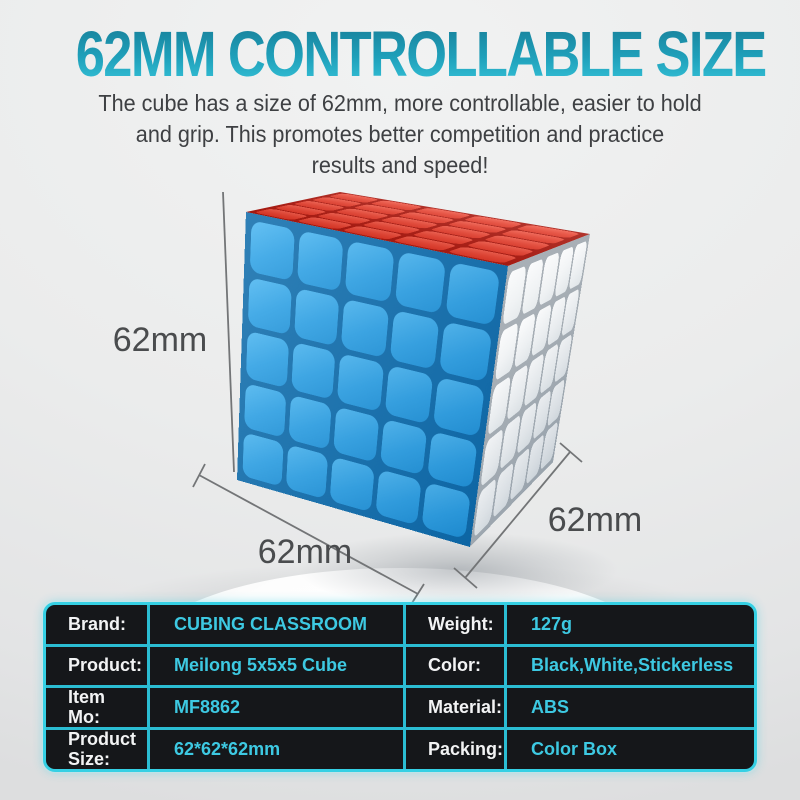  What do you see at coordinates (276, 708) in the screenshot?
I see `spec-value-item-mo: MF8862` at bounding box center [276, 708].